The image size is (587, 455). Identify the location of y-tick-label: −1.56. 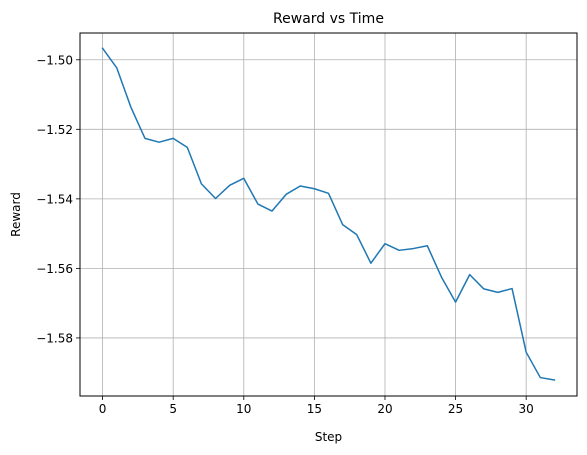
(54, 269).